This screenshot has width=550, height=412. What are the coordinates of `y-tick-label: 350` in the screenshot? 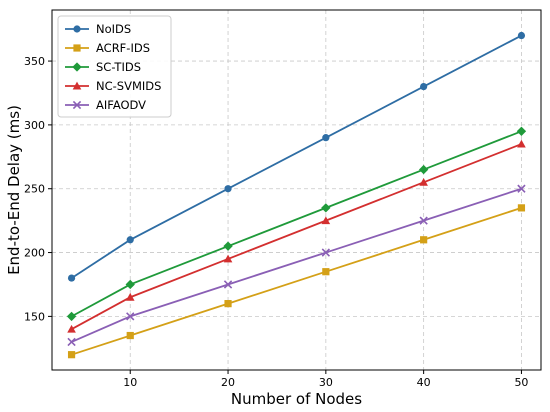 It's located at (34, 61).